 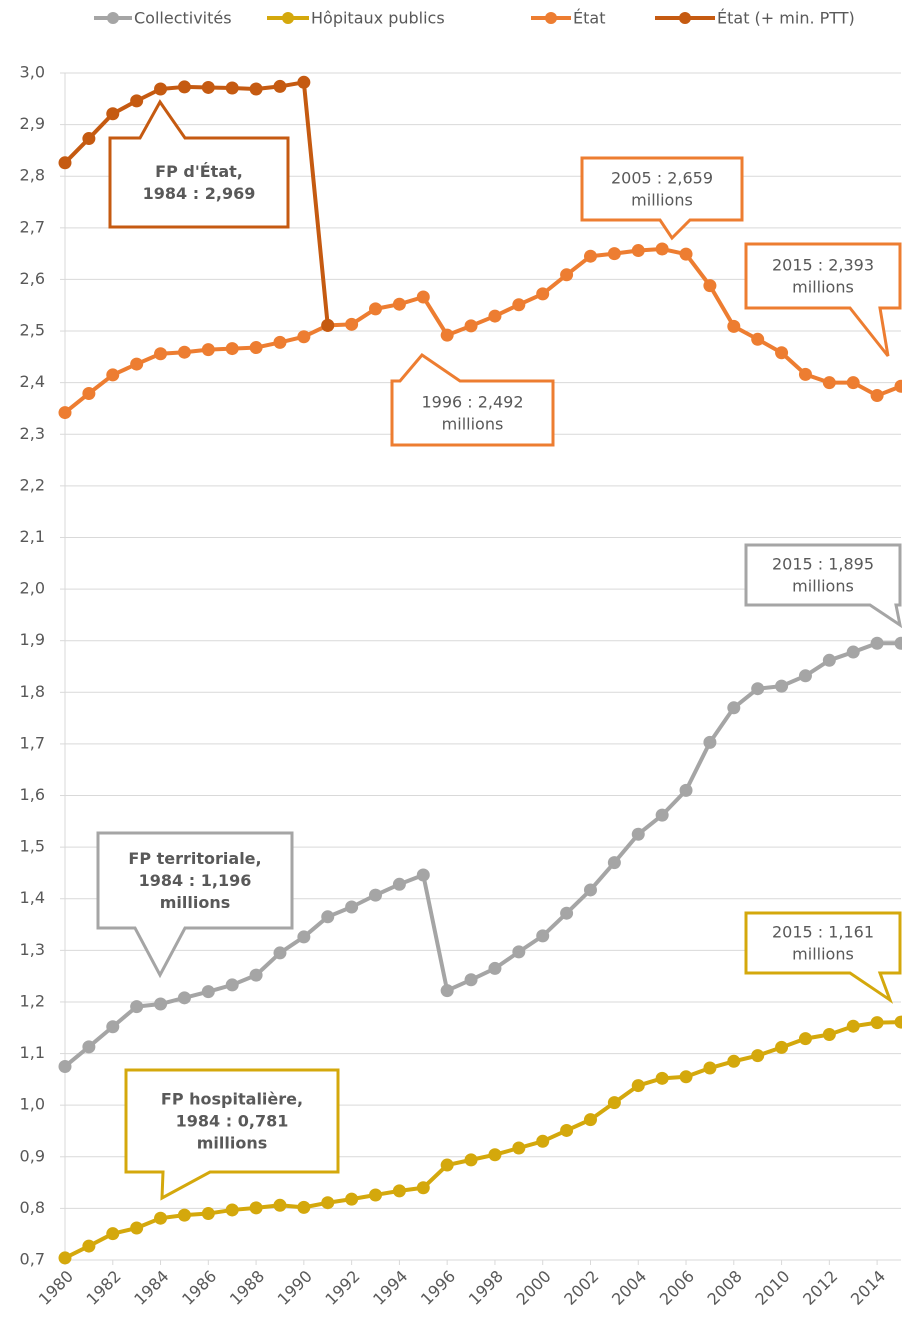 I want to click on y-tick-label: 2,3, so click(x=32, y=433).